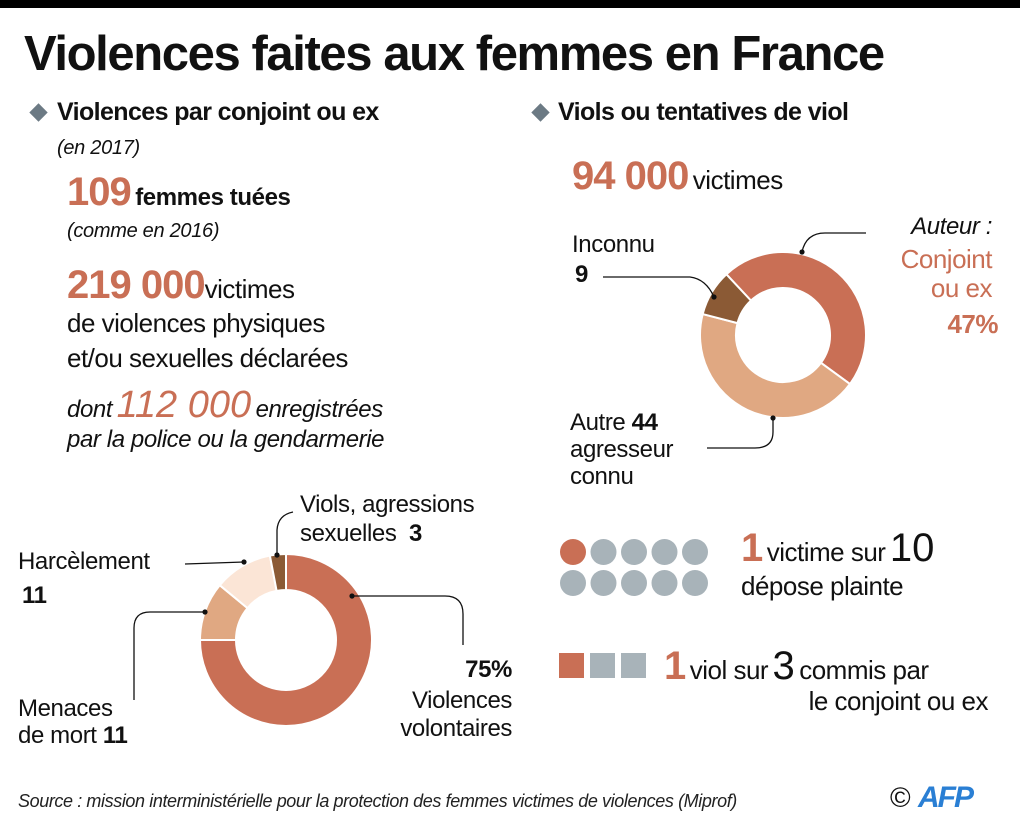  Describe the element at coordinates (634, 567) in the screenshot. I see `complaint-dot-grid` at that location.